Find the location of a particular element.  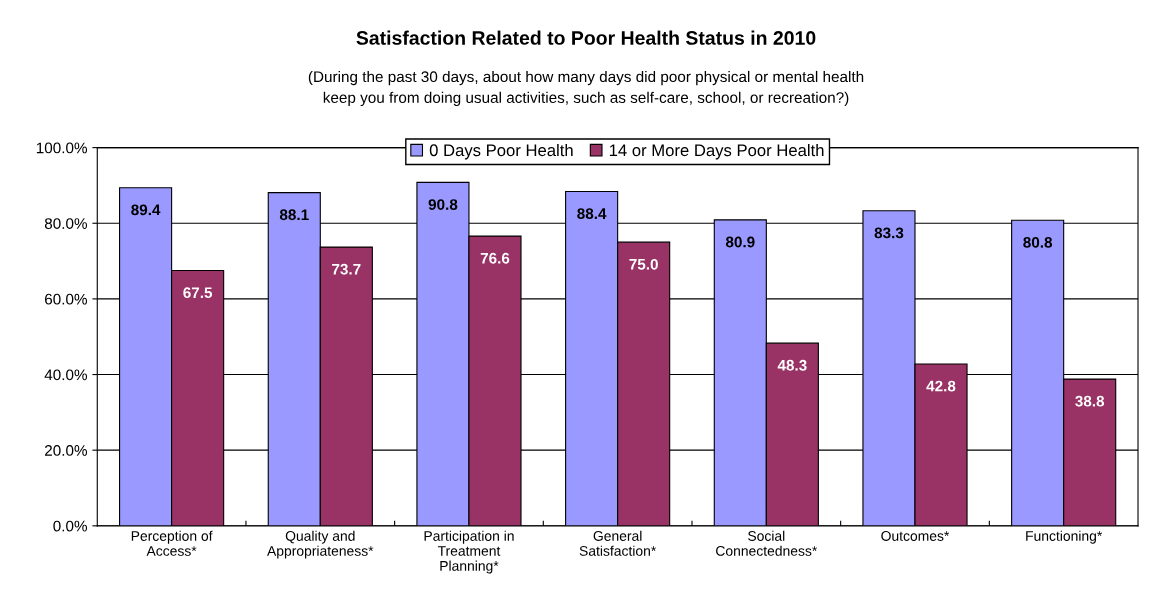

y-tick-label: 80.0% is located at coordinates (66, 223).